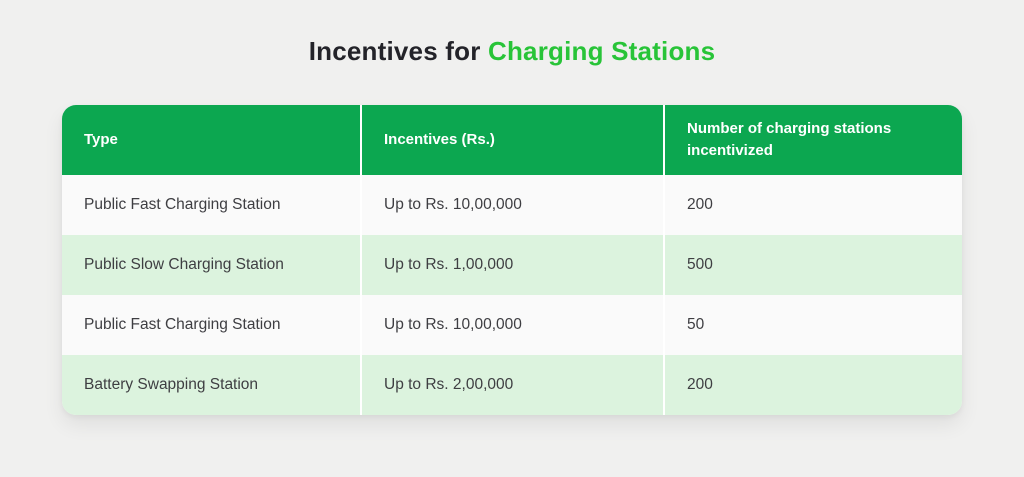  I want to click on cell-incentive: Up to Rs. 1,00,000, so click(511, 265).